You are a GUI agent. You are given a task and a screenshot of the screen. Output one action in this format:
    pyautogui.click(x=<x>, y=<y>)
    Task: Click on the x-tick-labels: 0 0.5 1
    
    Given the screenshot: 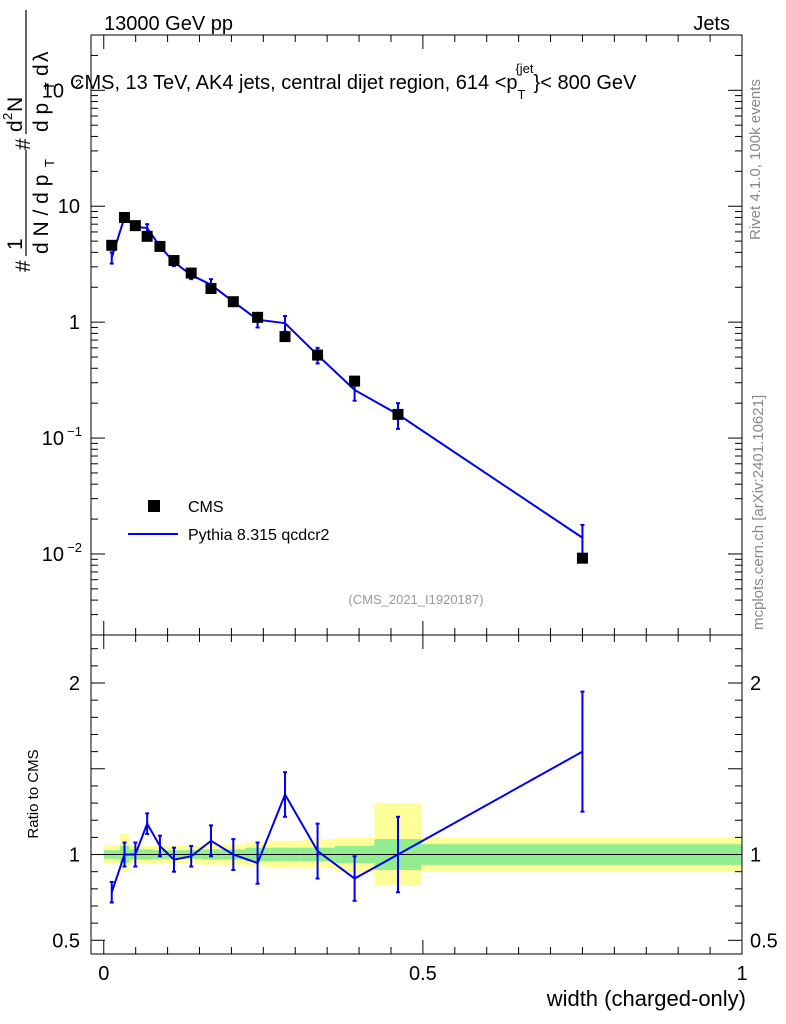 What is the action you would take?
    pyautogui.click(x=422, y=974)
    